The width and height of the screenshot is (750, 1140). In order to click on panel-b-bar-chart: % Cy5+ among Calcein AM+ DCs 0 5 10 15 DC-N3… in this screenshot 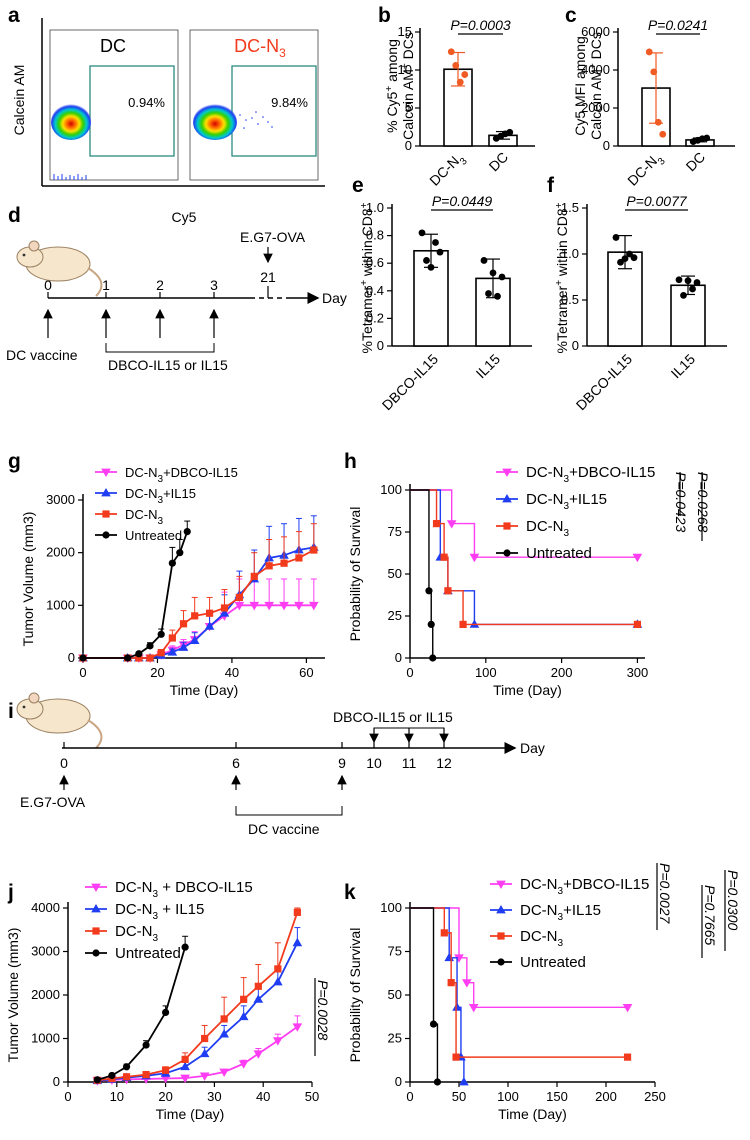, I will do `click(459, 103)`.